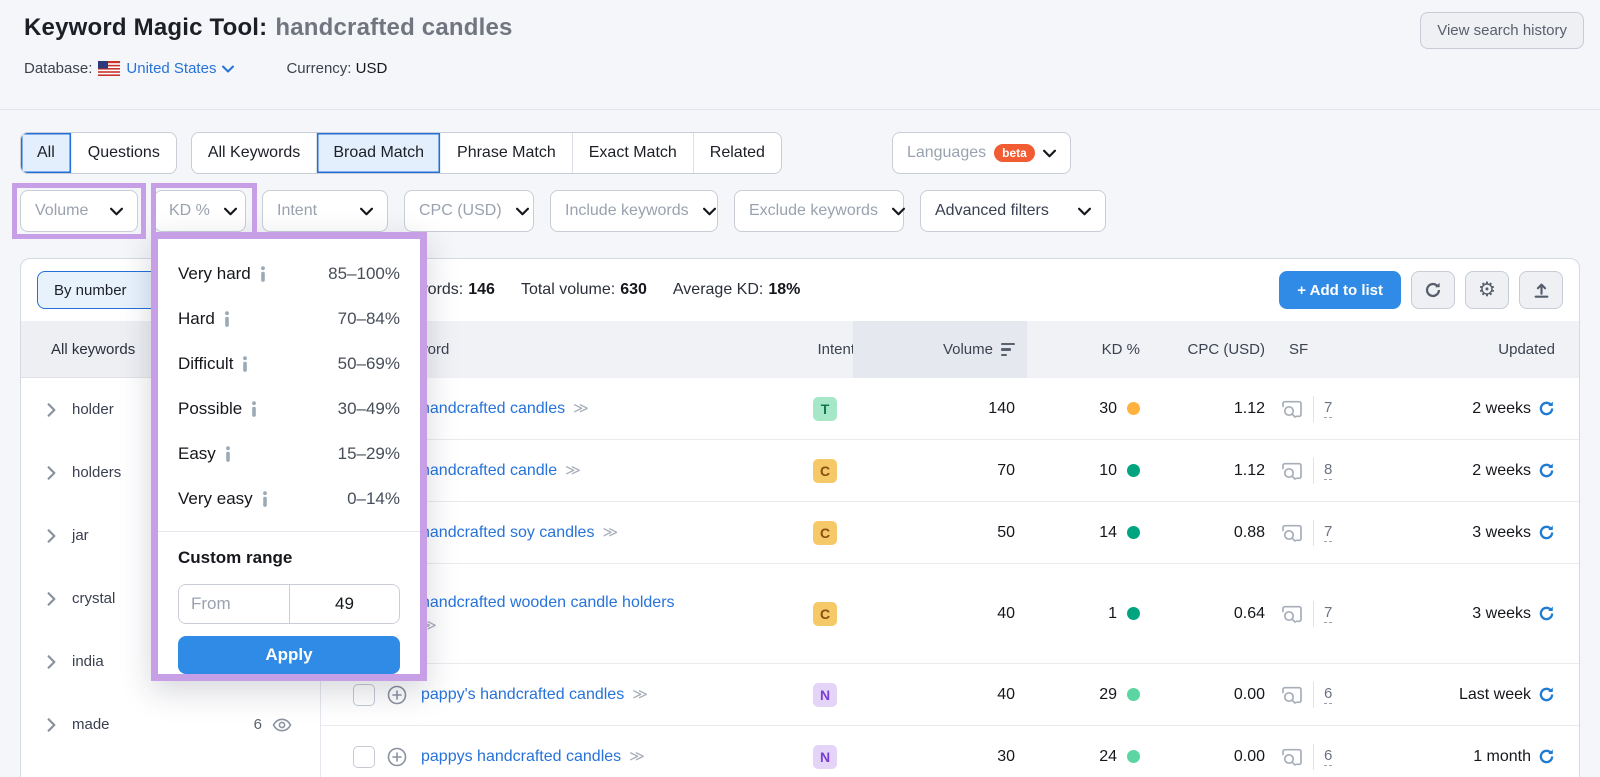 This screenshot has height=777, width=1600. Describe the element at coordinates (1120, 349) in the screenshot. I see `column-header-kd: KD %` at that location.